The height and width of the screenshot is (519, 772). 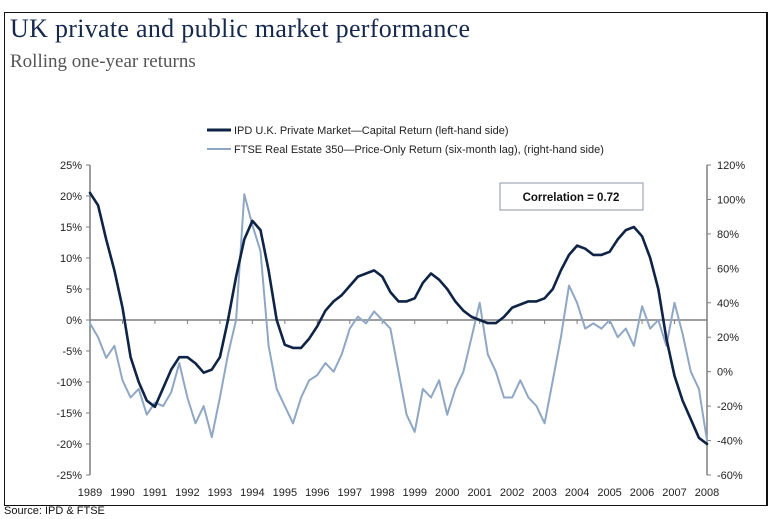 I want to click on x-axis-tick-label: 1998, so click(x=382, y=493).